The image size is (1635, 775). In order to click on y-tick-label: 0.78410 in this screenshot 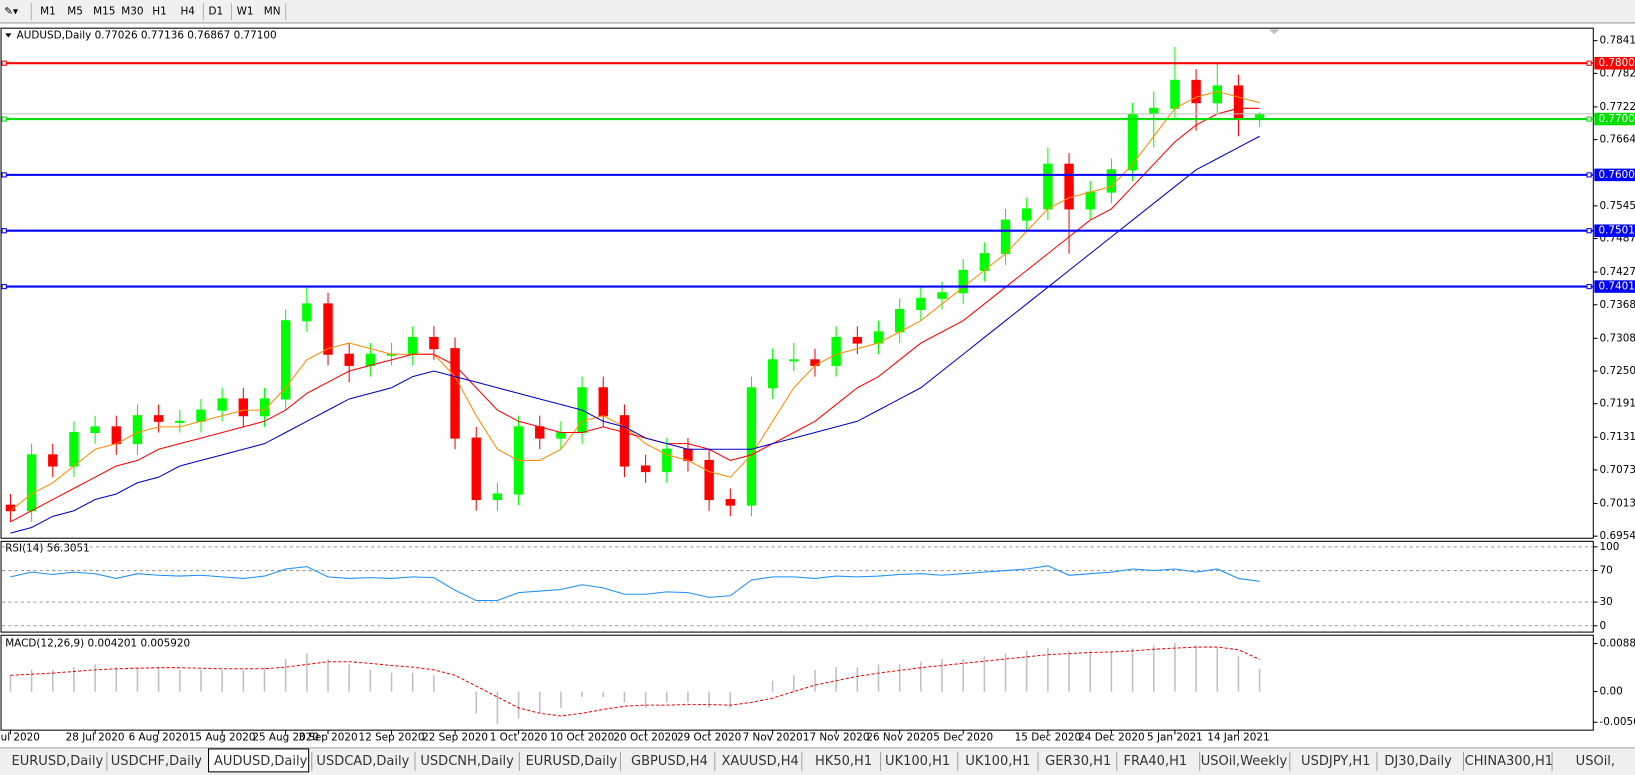, I will do `click(1617, 41)`.